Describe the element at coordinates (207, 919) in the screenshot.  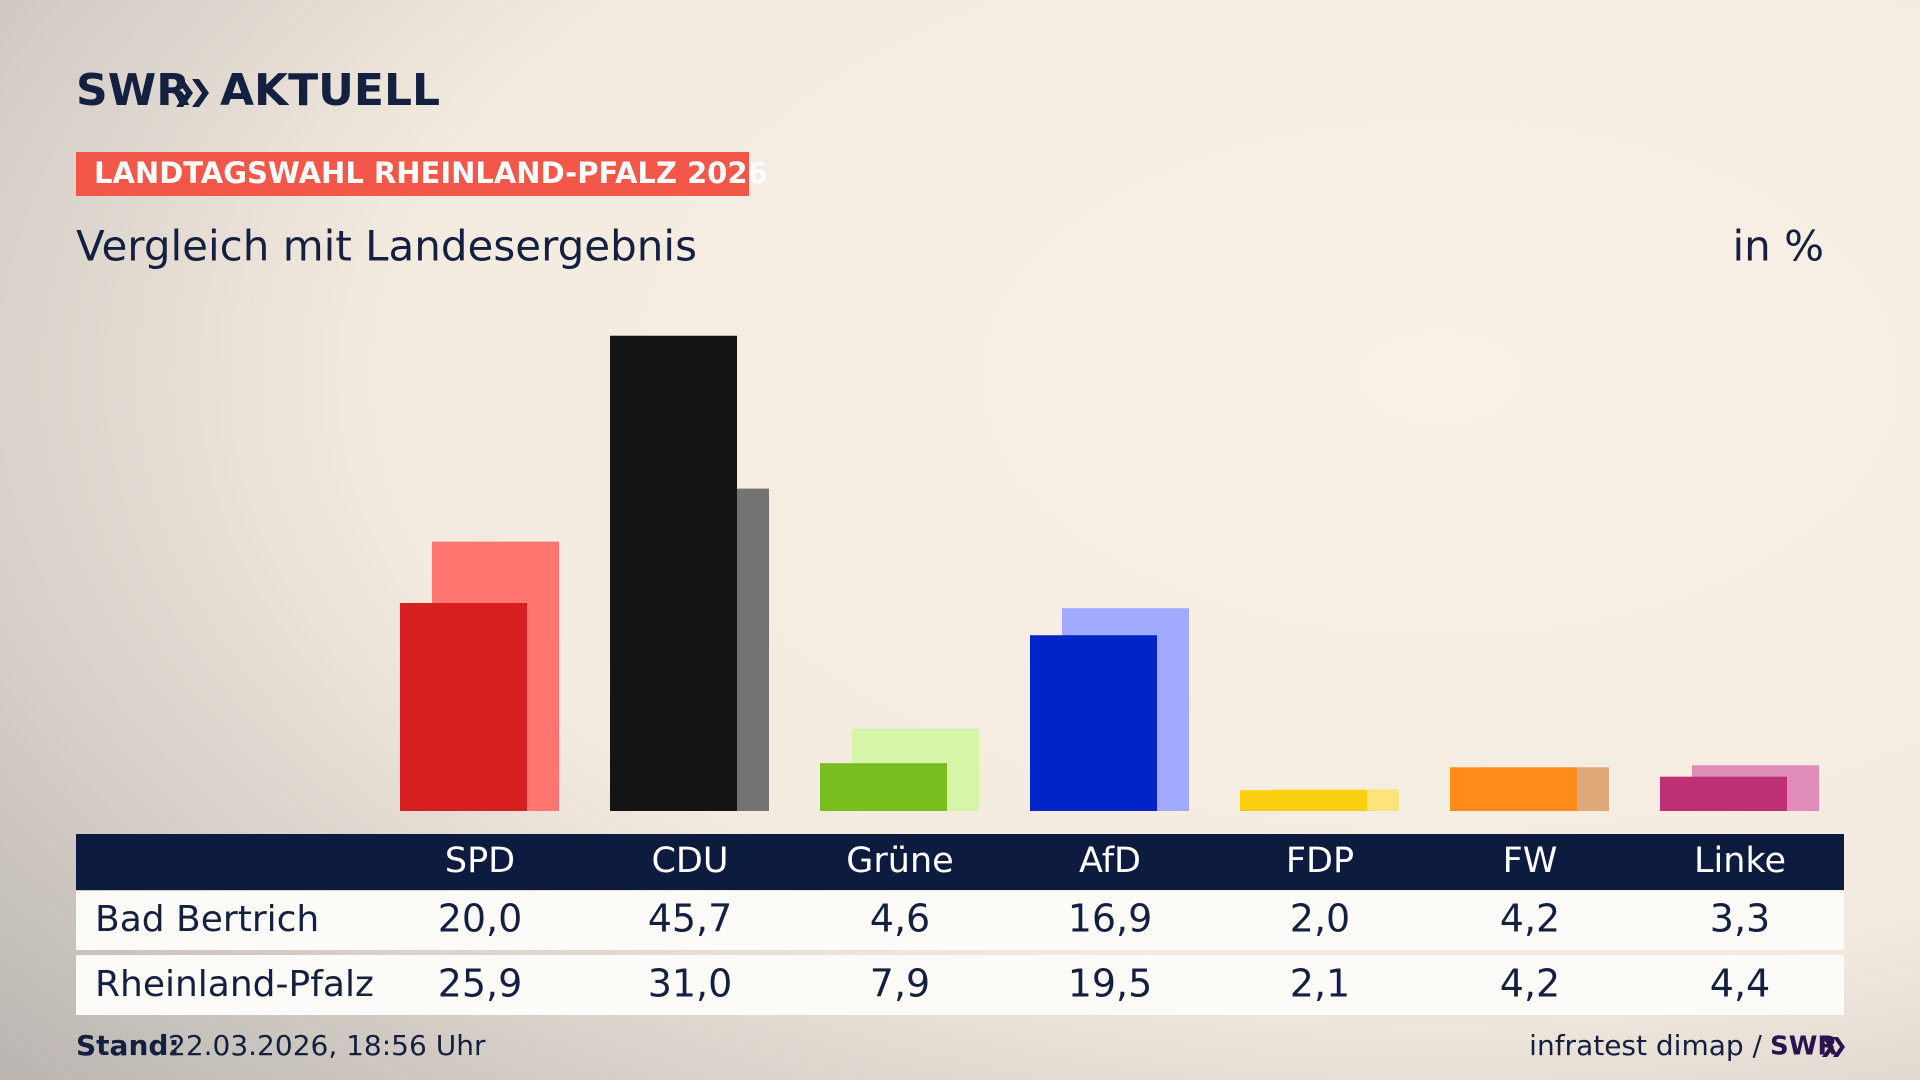
I see `row-label: Bad Bertrich` at that location.